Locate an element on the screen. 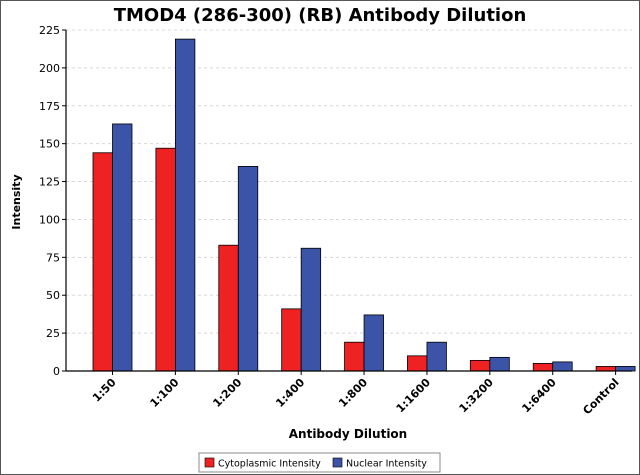 This screenshot has height=475, width=640. x-axis-label: Antibody Dilution is located at coordinates (348, 434).